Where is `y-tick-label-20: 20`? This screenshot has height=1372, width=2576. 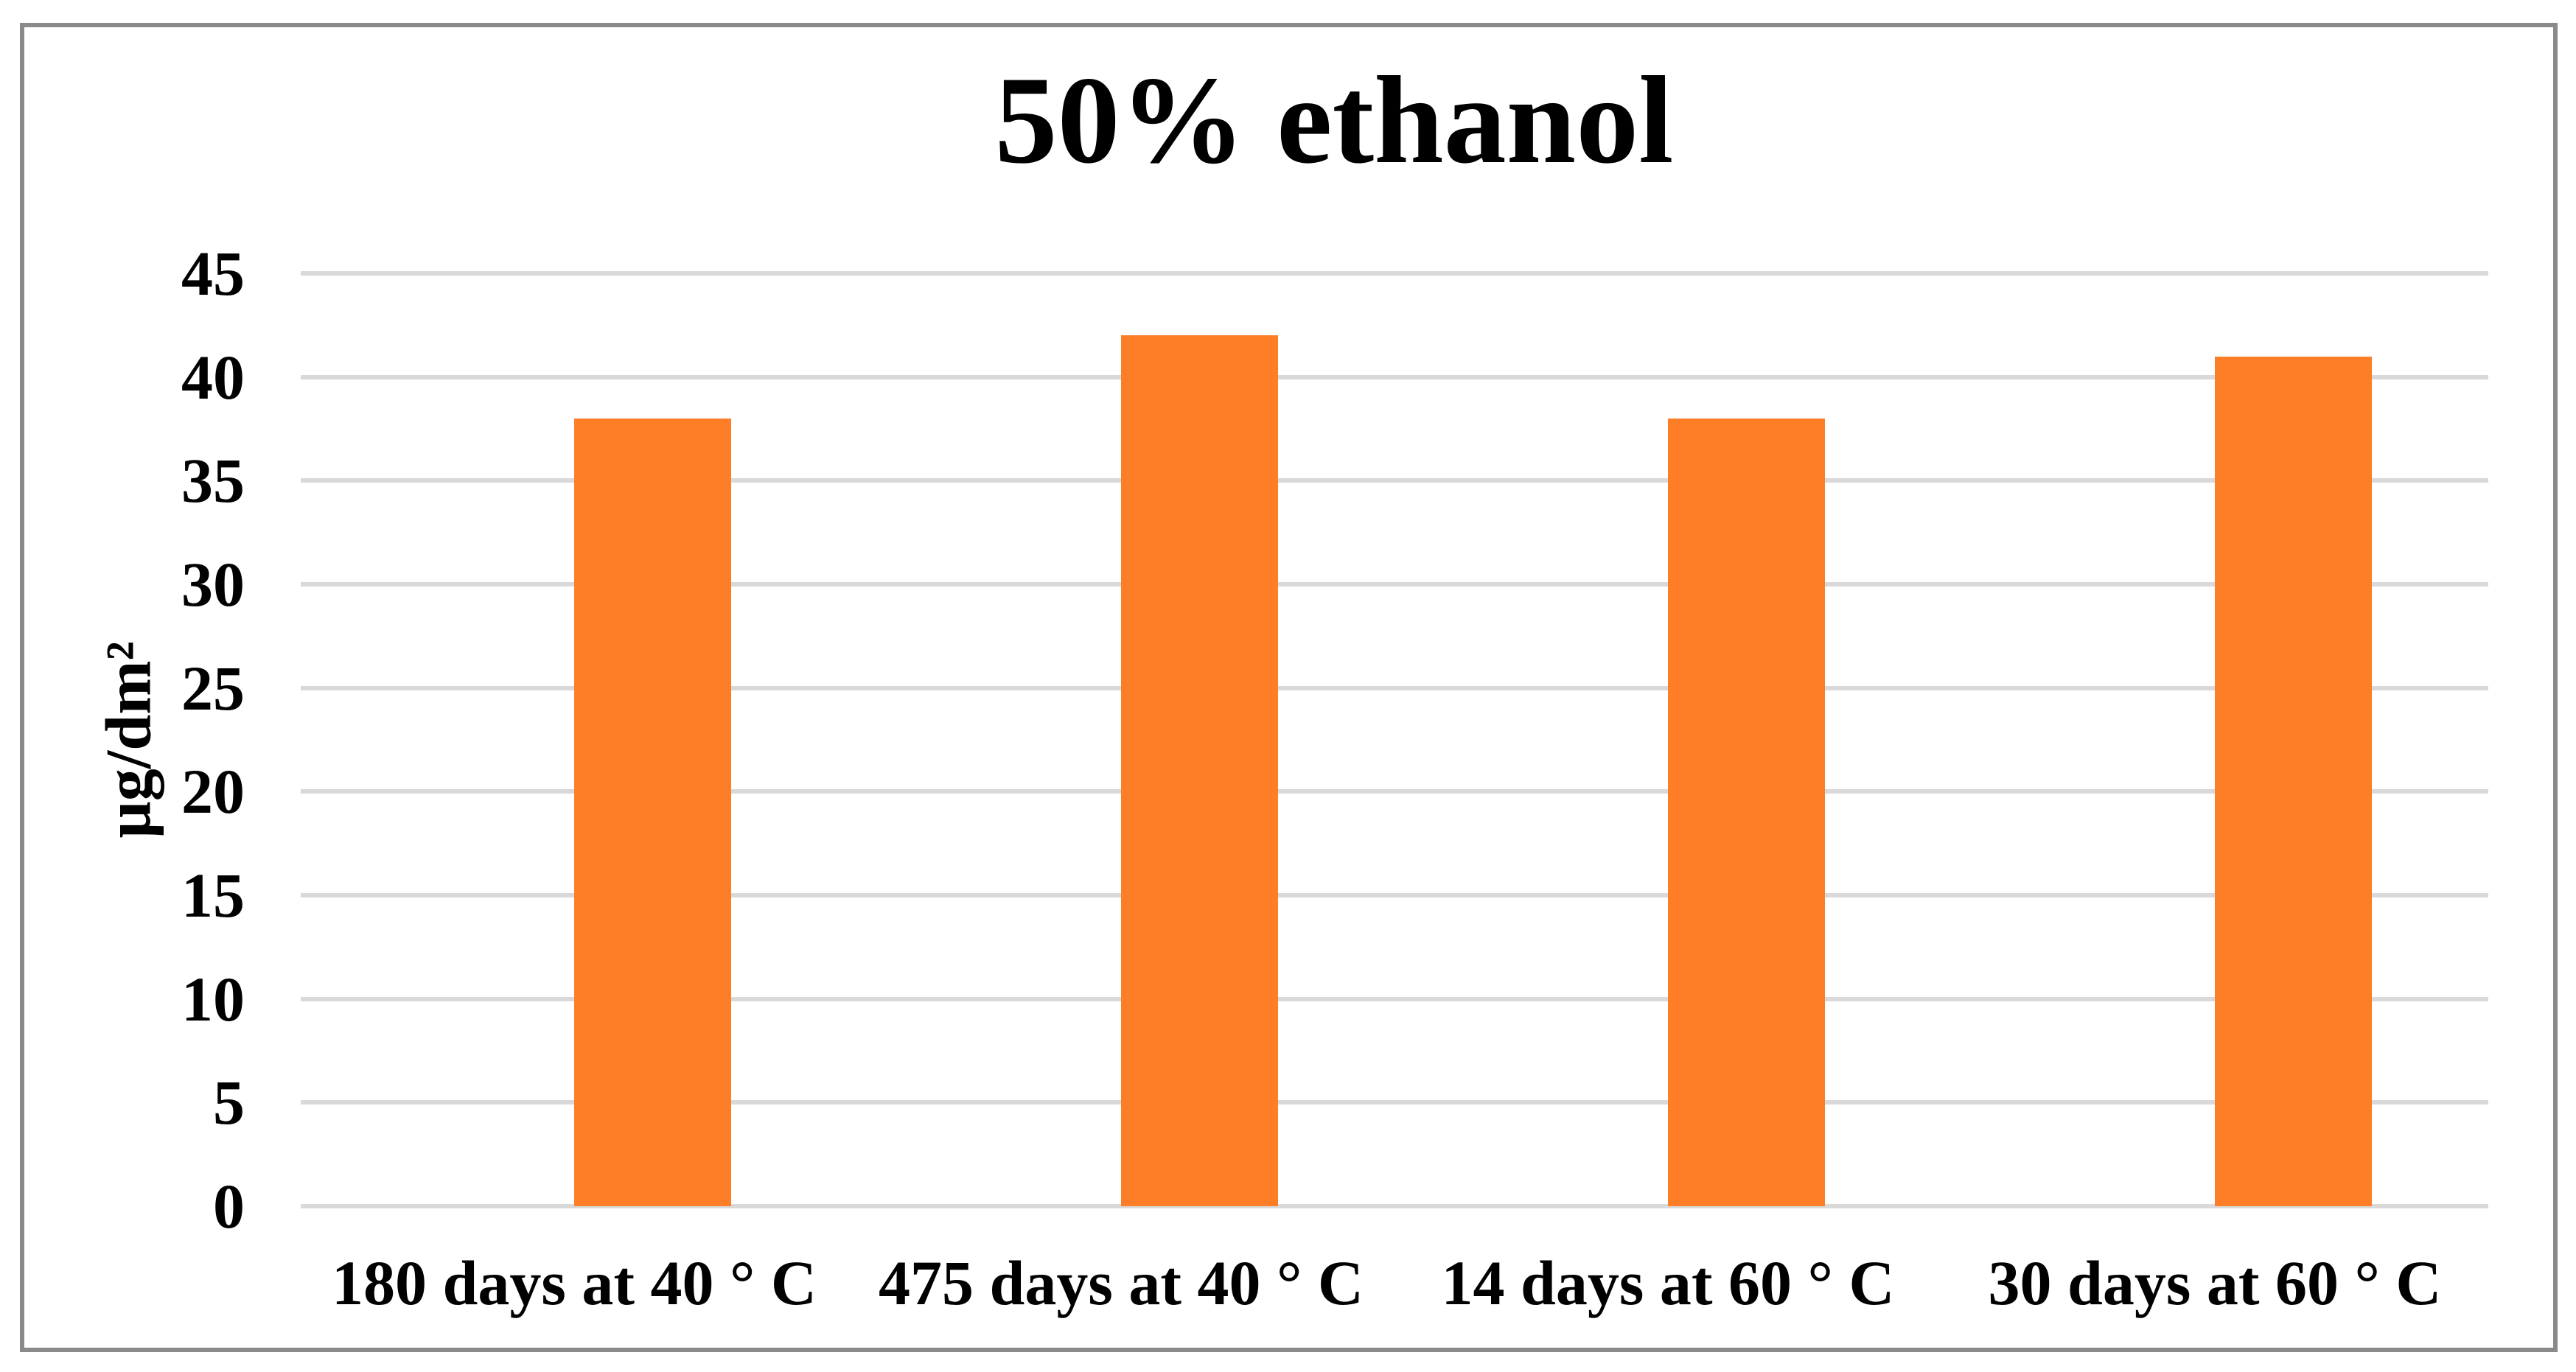 y-tick-label-20: 20 is located at coordinates (213, 791).